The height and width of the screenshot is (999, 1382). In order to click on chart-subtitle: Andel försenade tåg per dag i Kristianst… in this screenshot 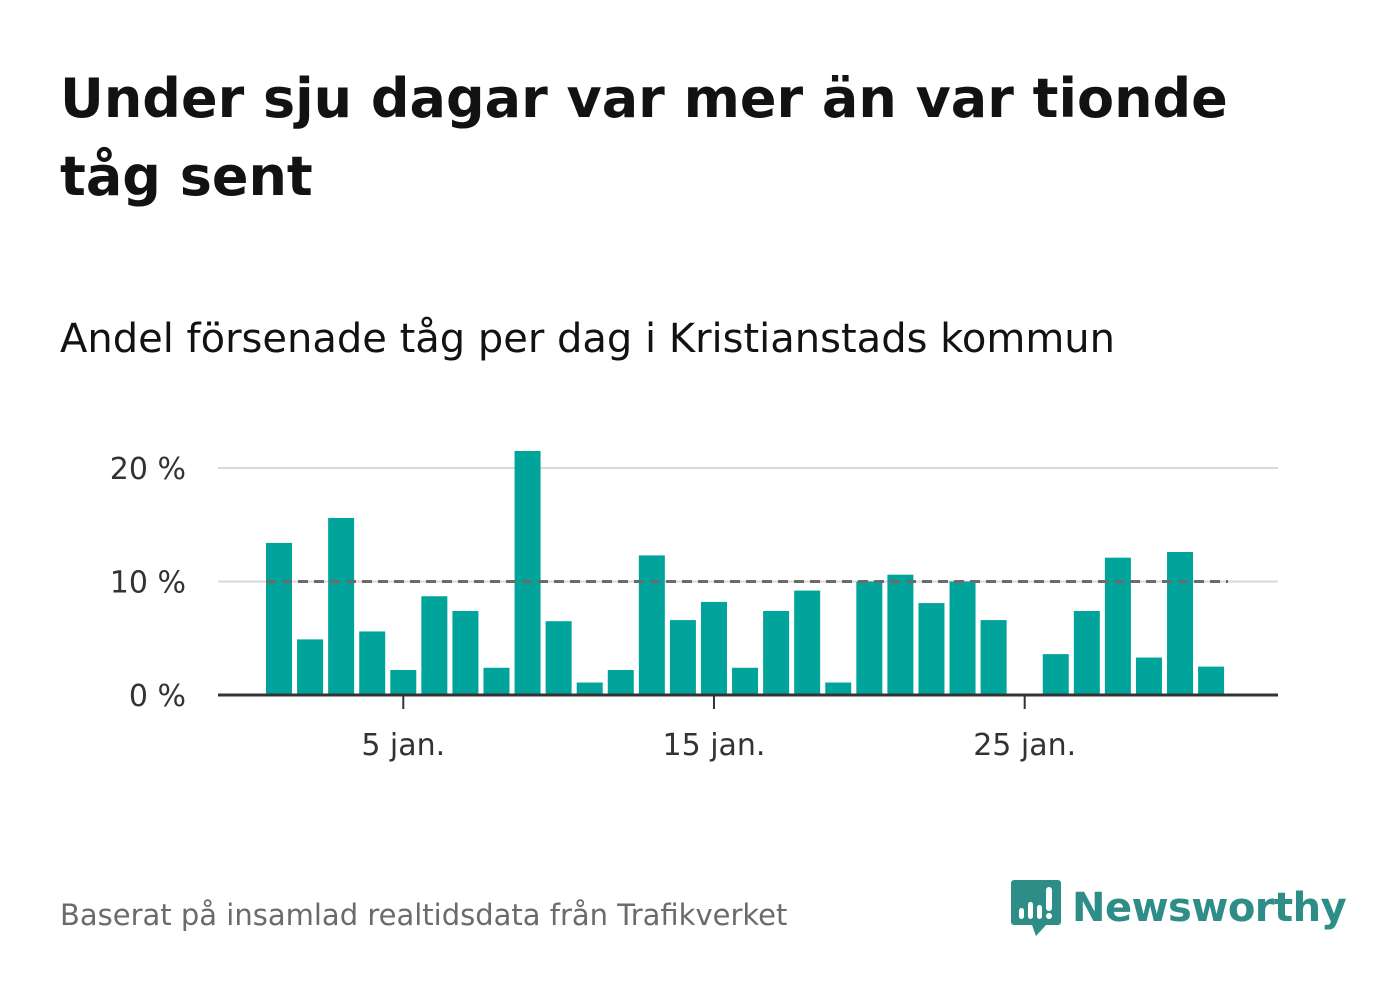, I will do `click(587, 339)`.